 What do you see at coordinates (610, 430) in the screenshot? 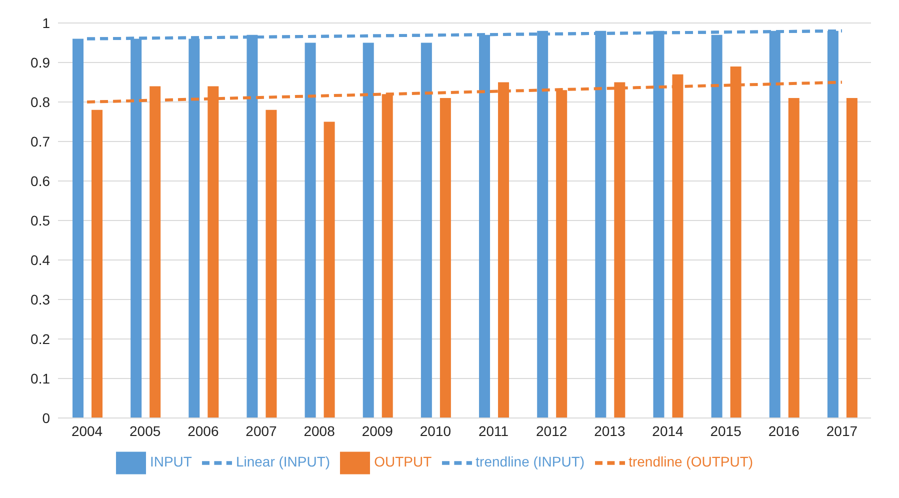
I see `x-tick-label: 2013` at bounding box center [610, 430].